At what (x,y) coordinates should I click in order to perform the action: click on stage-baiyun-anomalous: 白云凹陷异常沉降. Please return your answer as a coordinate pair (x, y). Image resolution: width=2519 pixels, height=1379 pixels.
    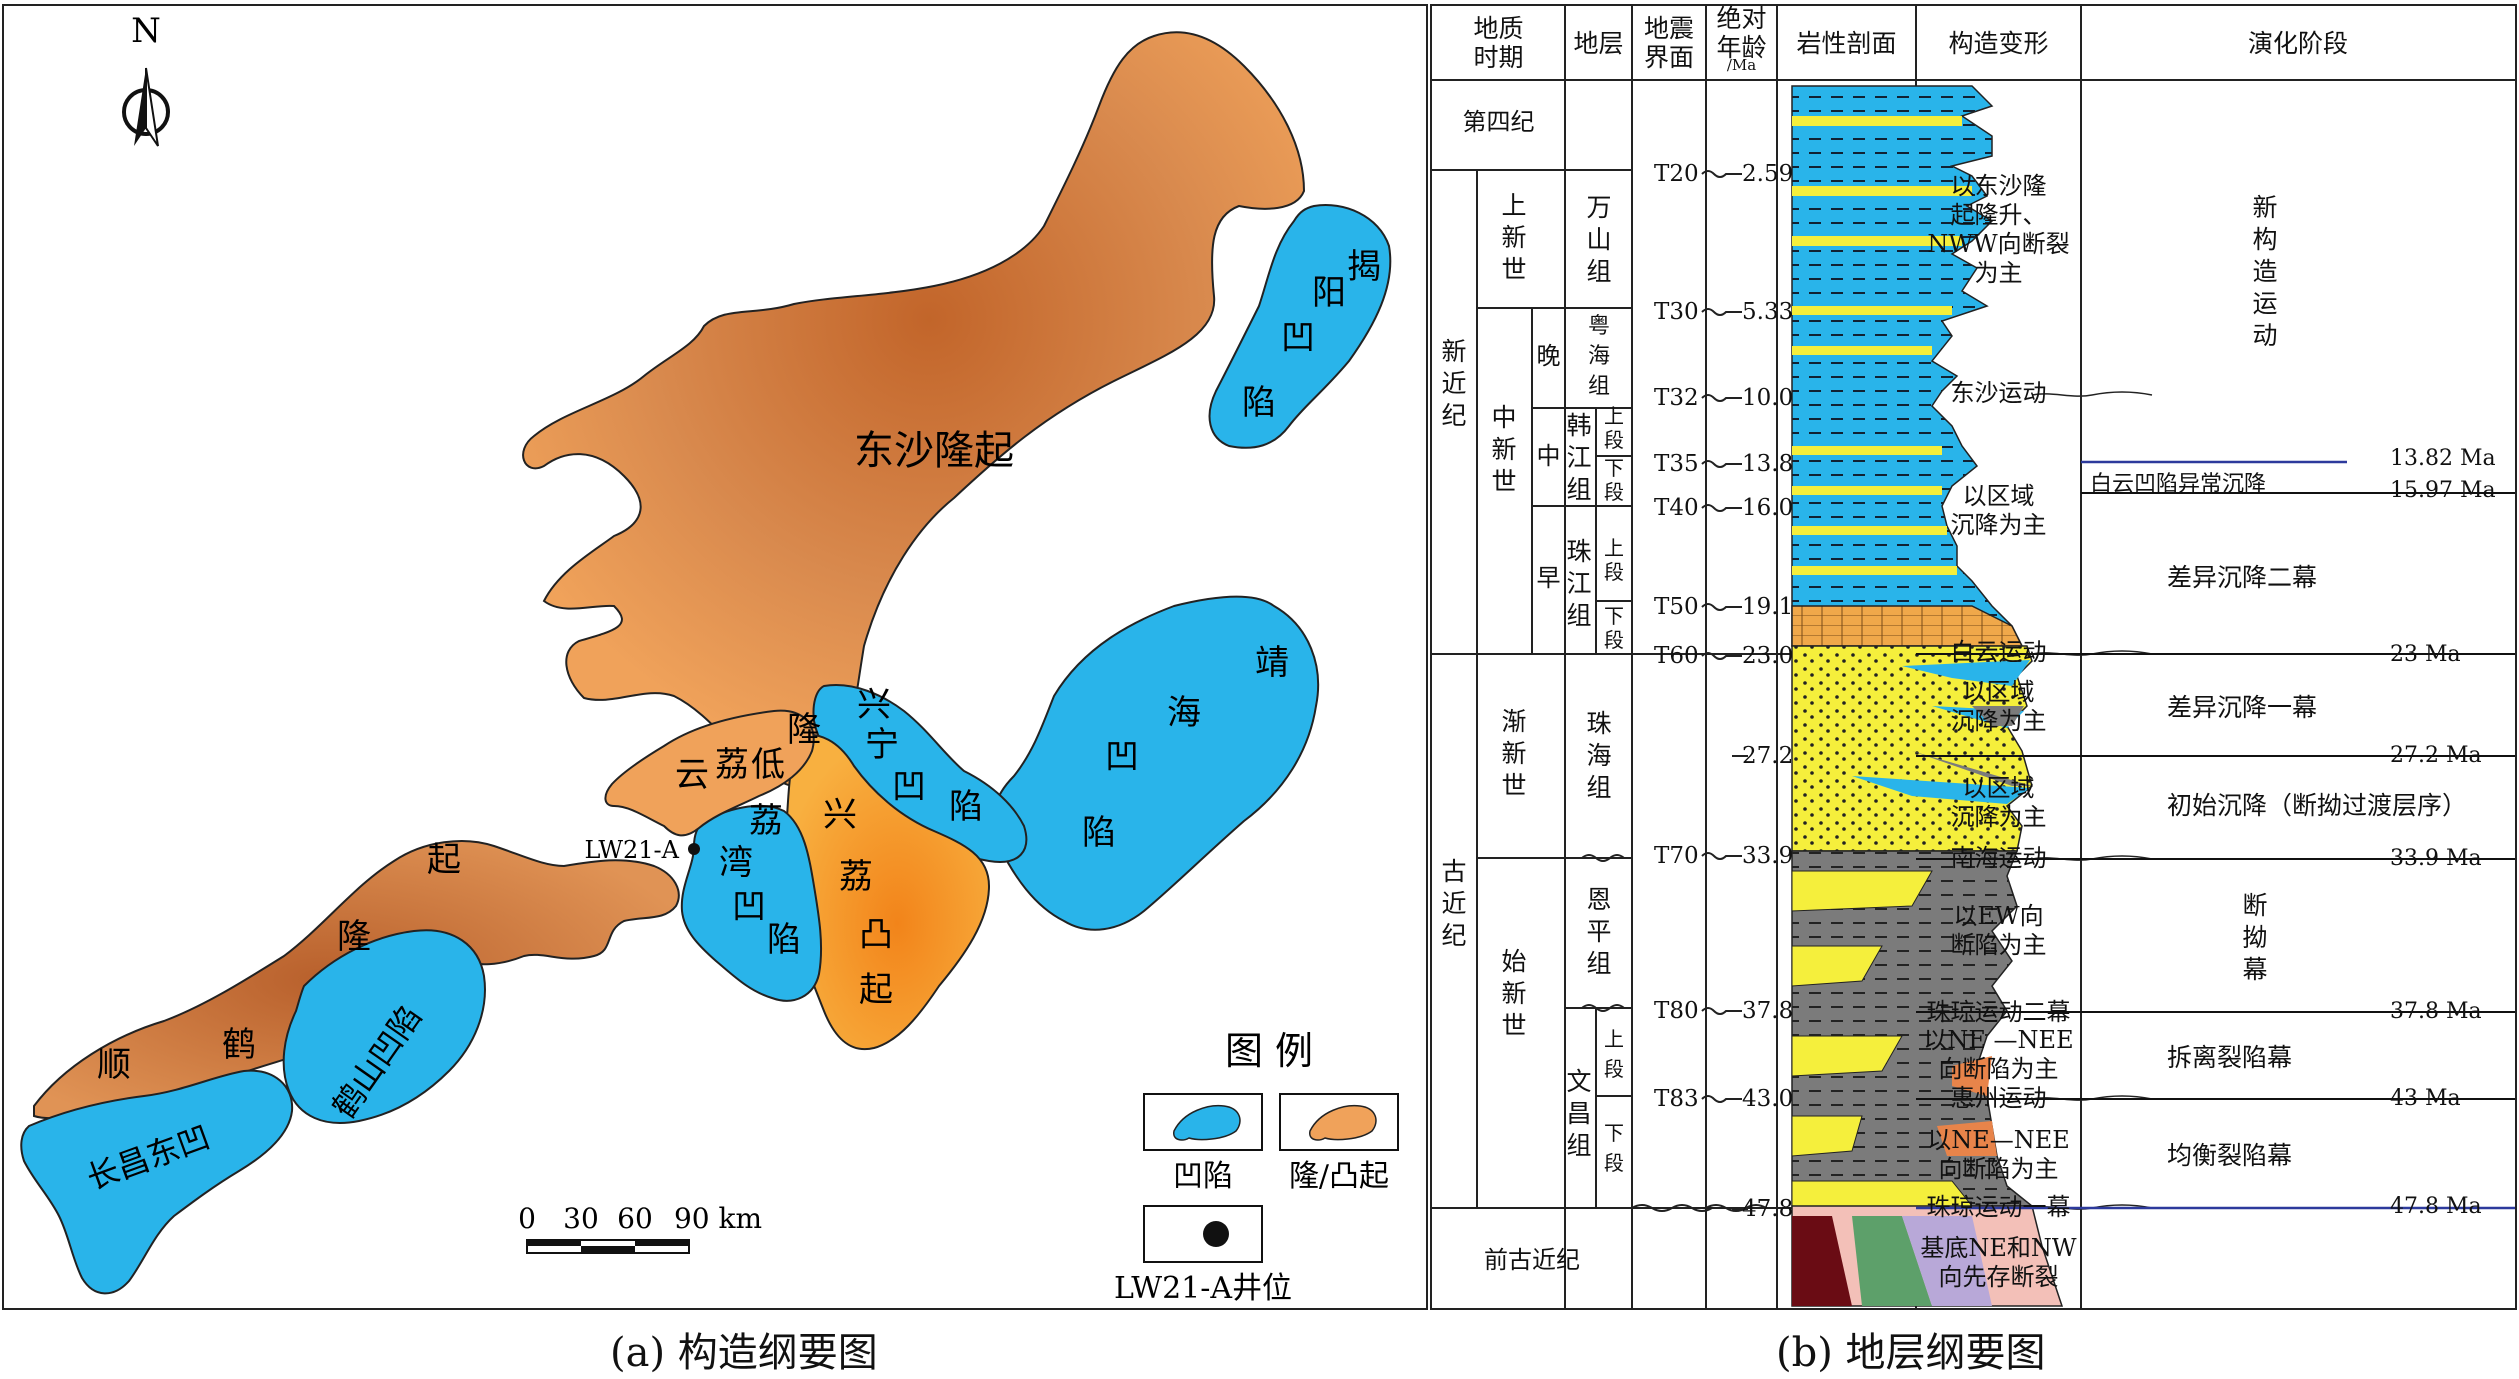
    Looking at the image, I should click on (2178, 484).